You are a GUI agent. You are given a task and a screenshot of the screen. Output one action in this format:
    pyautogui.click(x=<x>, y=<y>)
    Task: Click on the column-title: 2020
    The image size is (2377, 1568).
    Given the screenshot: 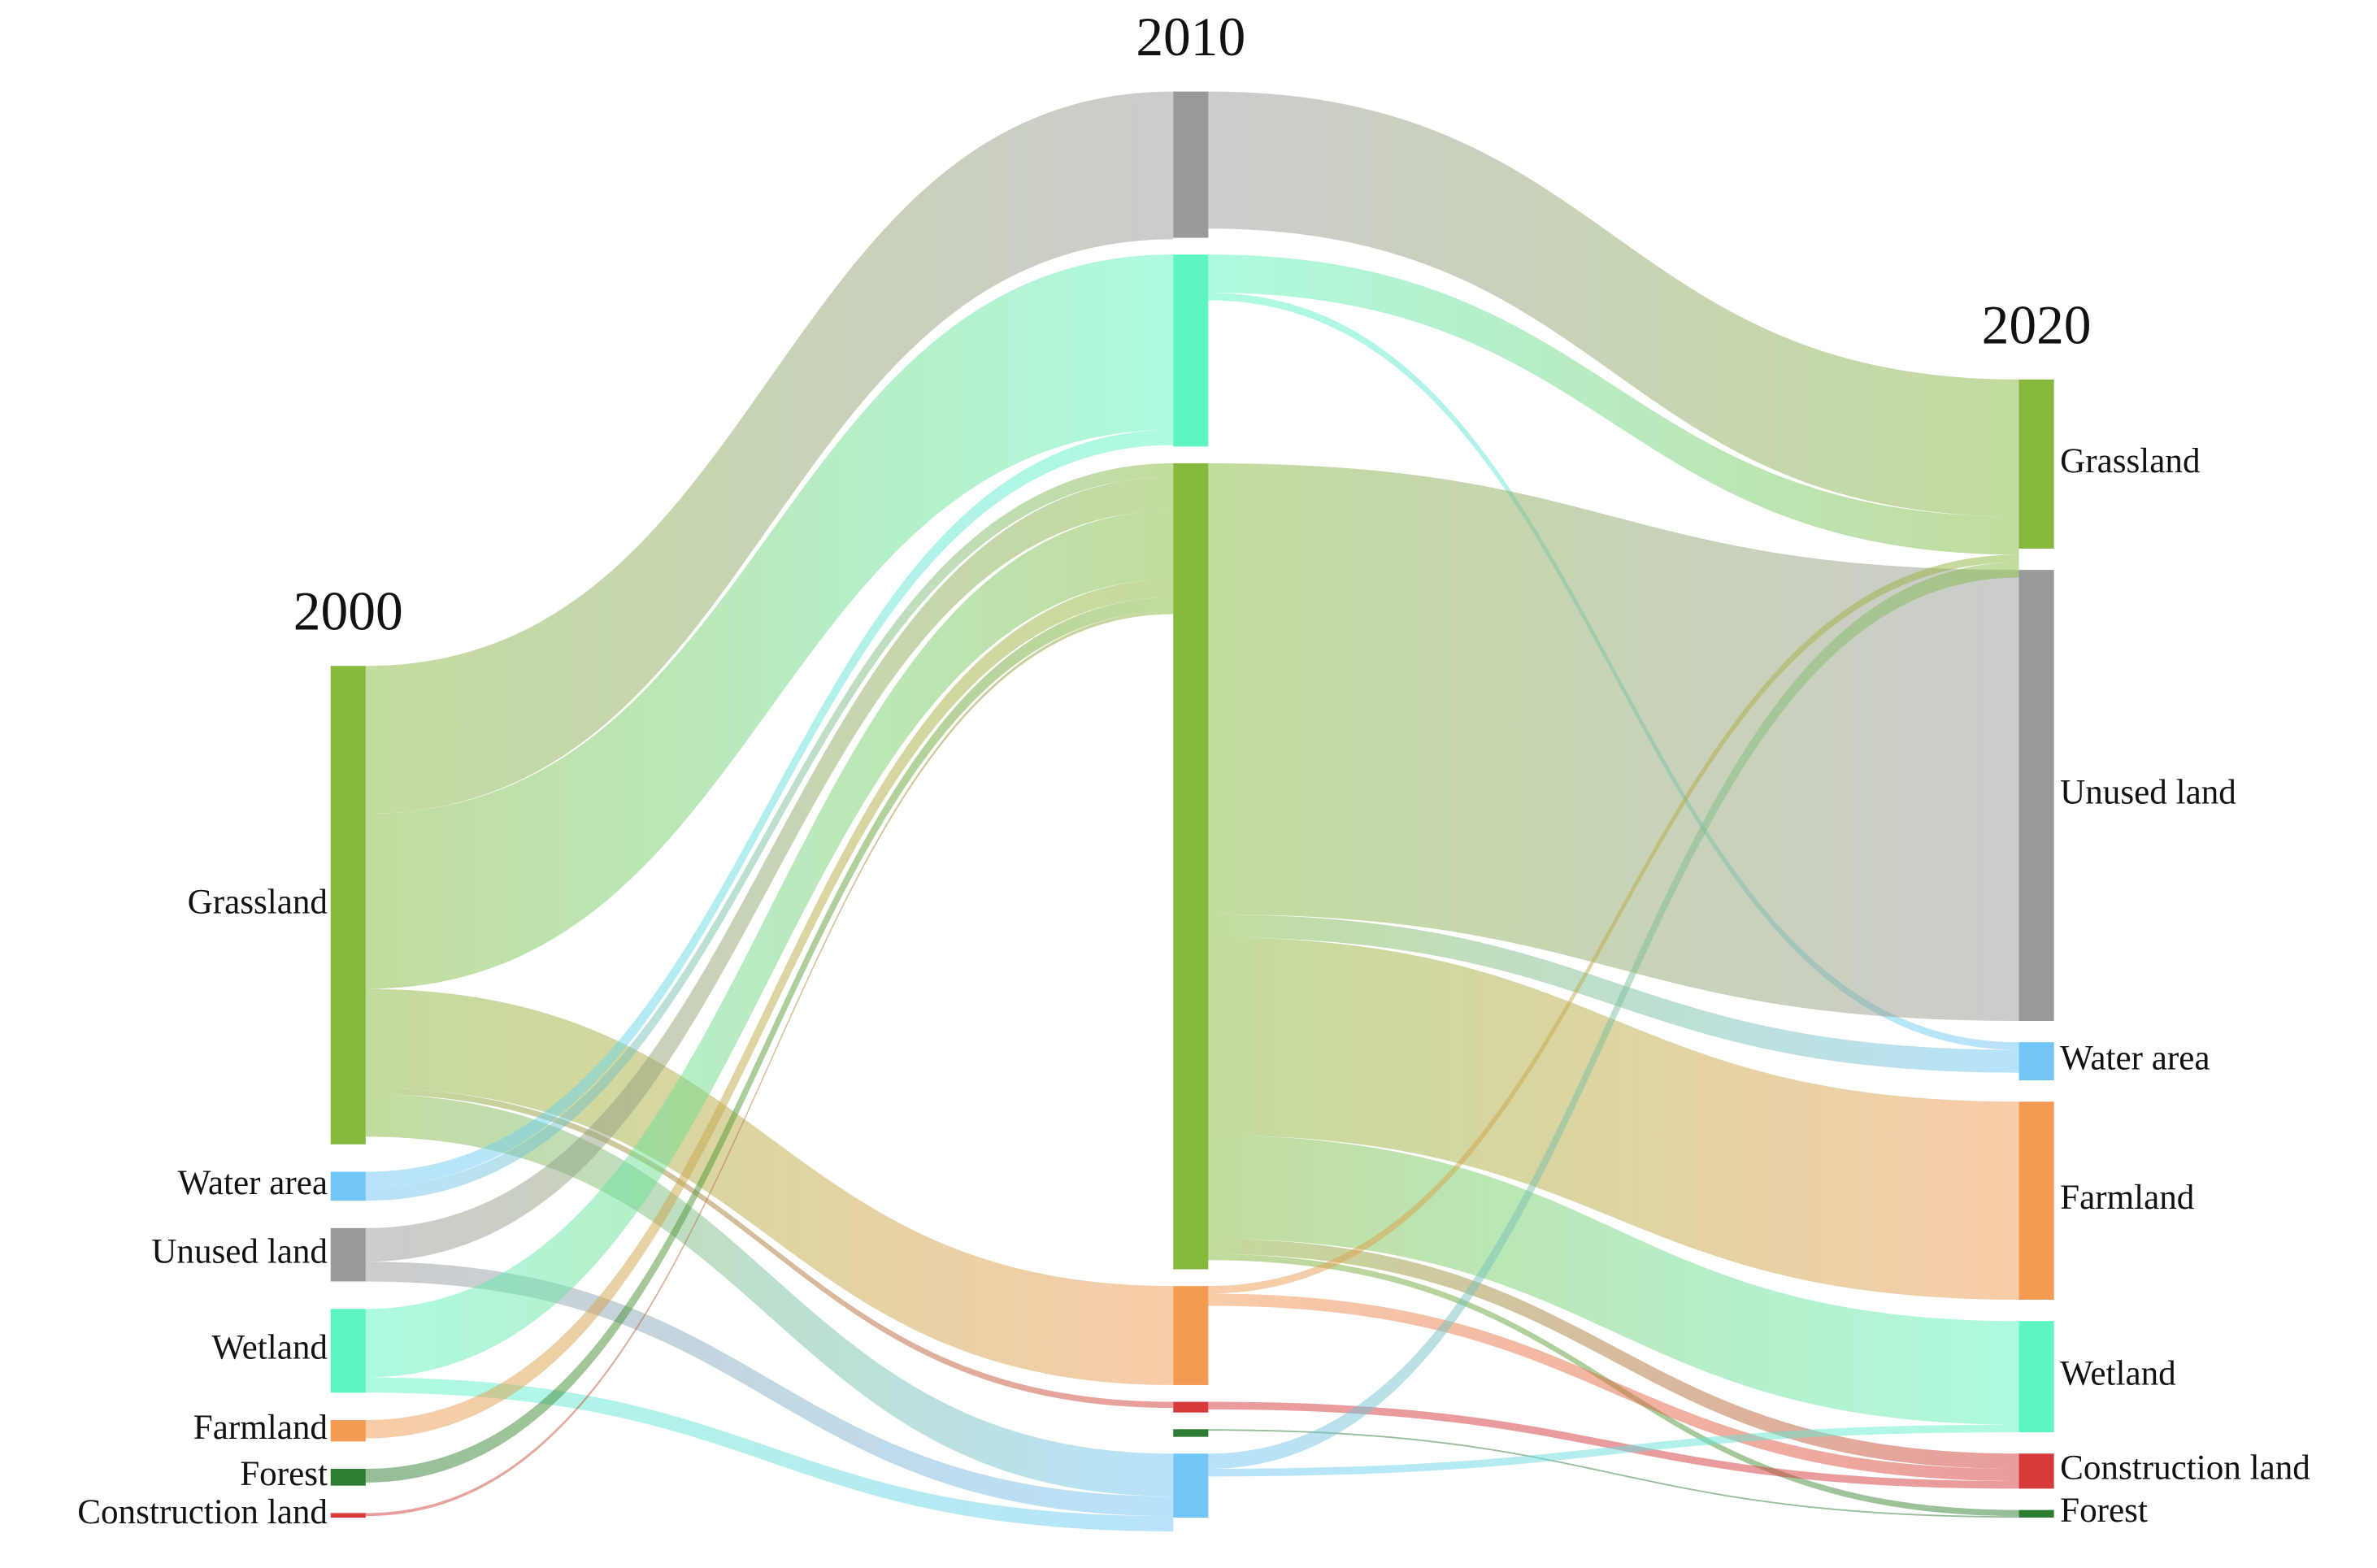 What is the action you would take?
    pyautogui.click(x=2037, y=324)
    